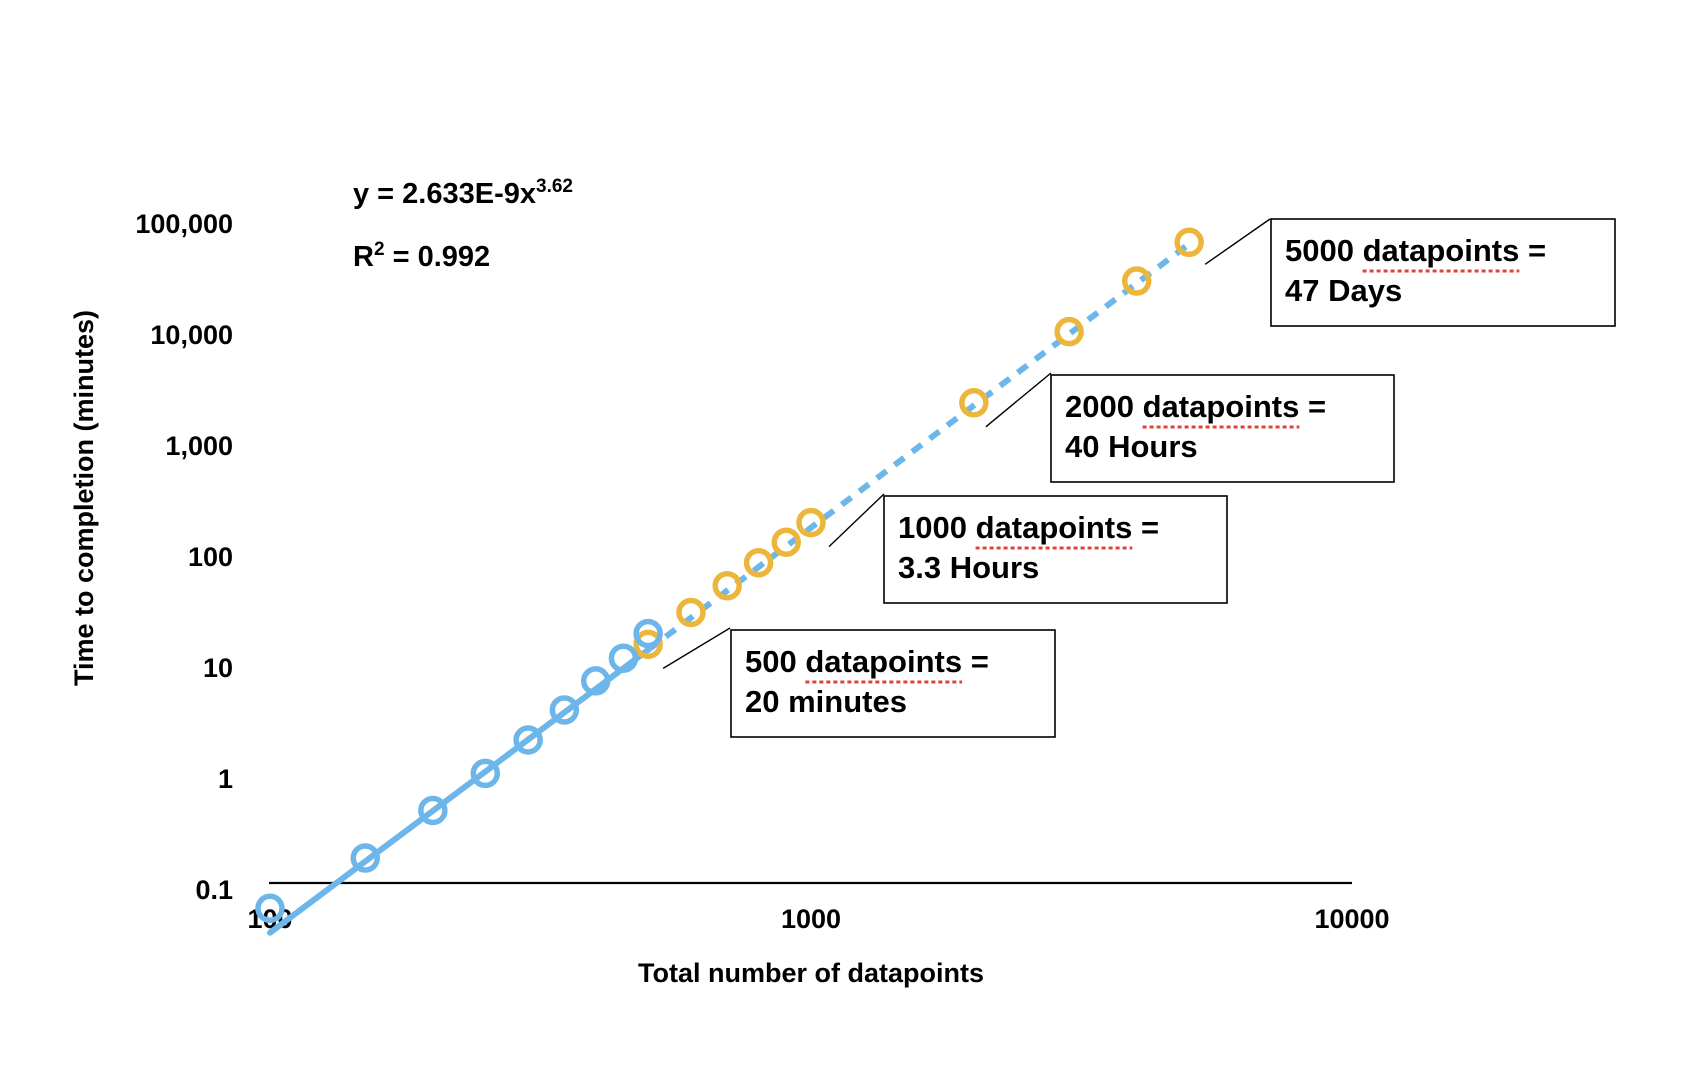 The width and height of the screenshot is (1692, 1076). I want to click on callout-line-1: 500 datapoints =, so click(867, 661).